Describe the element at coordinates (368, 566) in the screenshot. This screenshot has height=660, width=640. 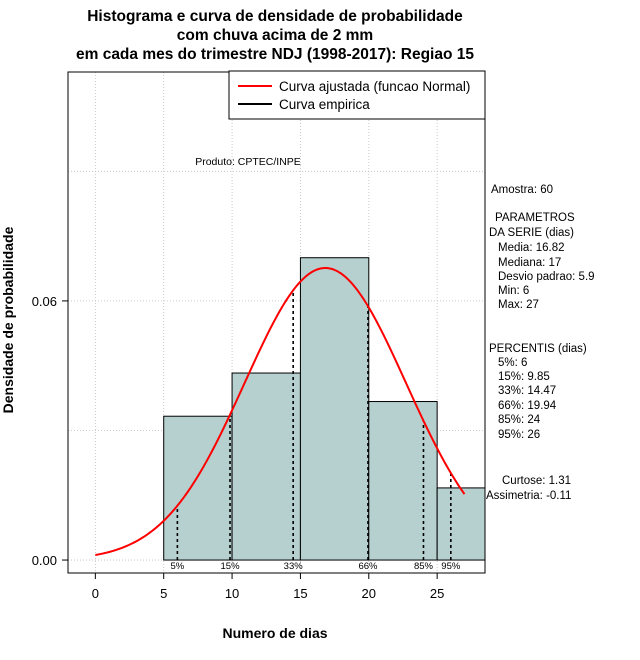
I see `percentile-label: 66%` at that location.